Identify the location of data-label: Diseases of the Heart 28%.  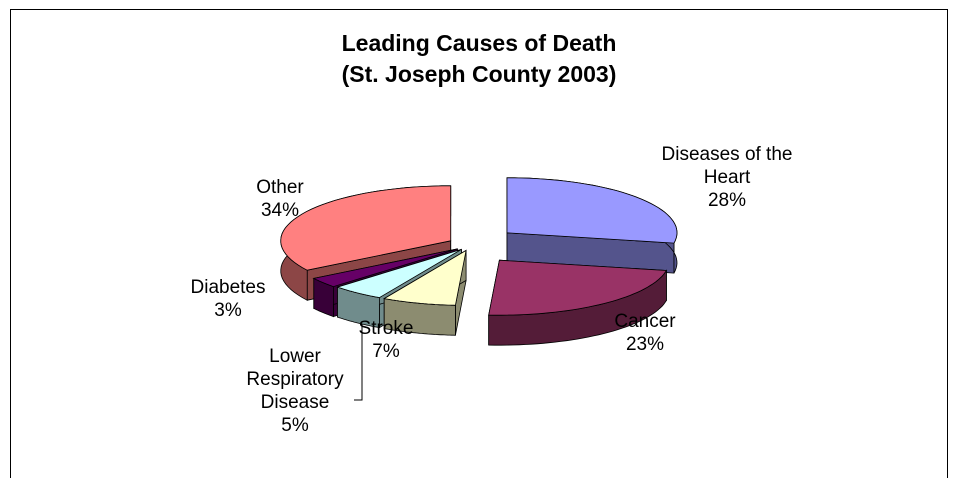
(727, 177).